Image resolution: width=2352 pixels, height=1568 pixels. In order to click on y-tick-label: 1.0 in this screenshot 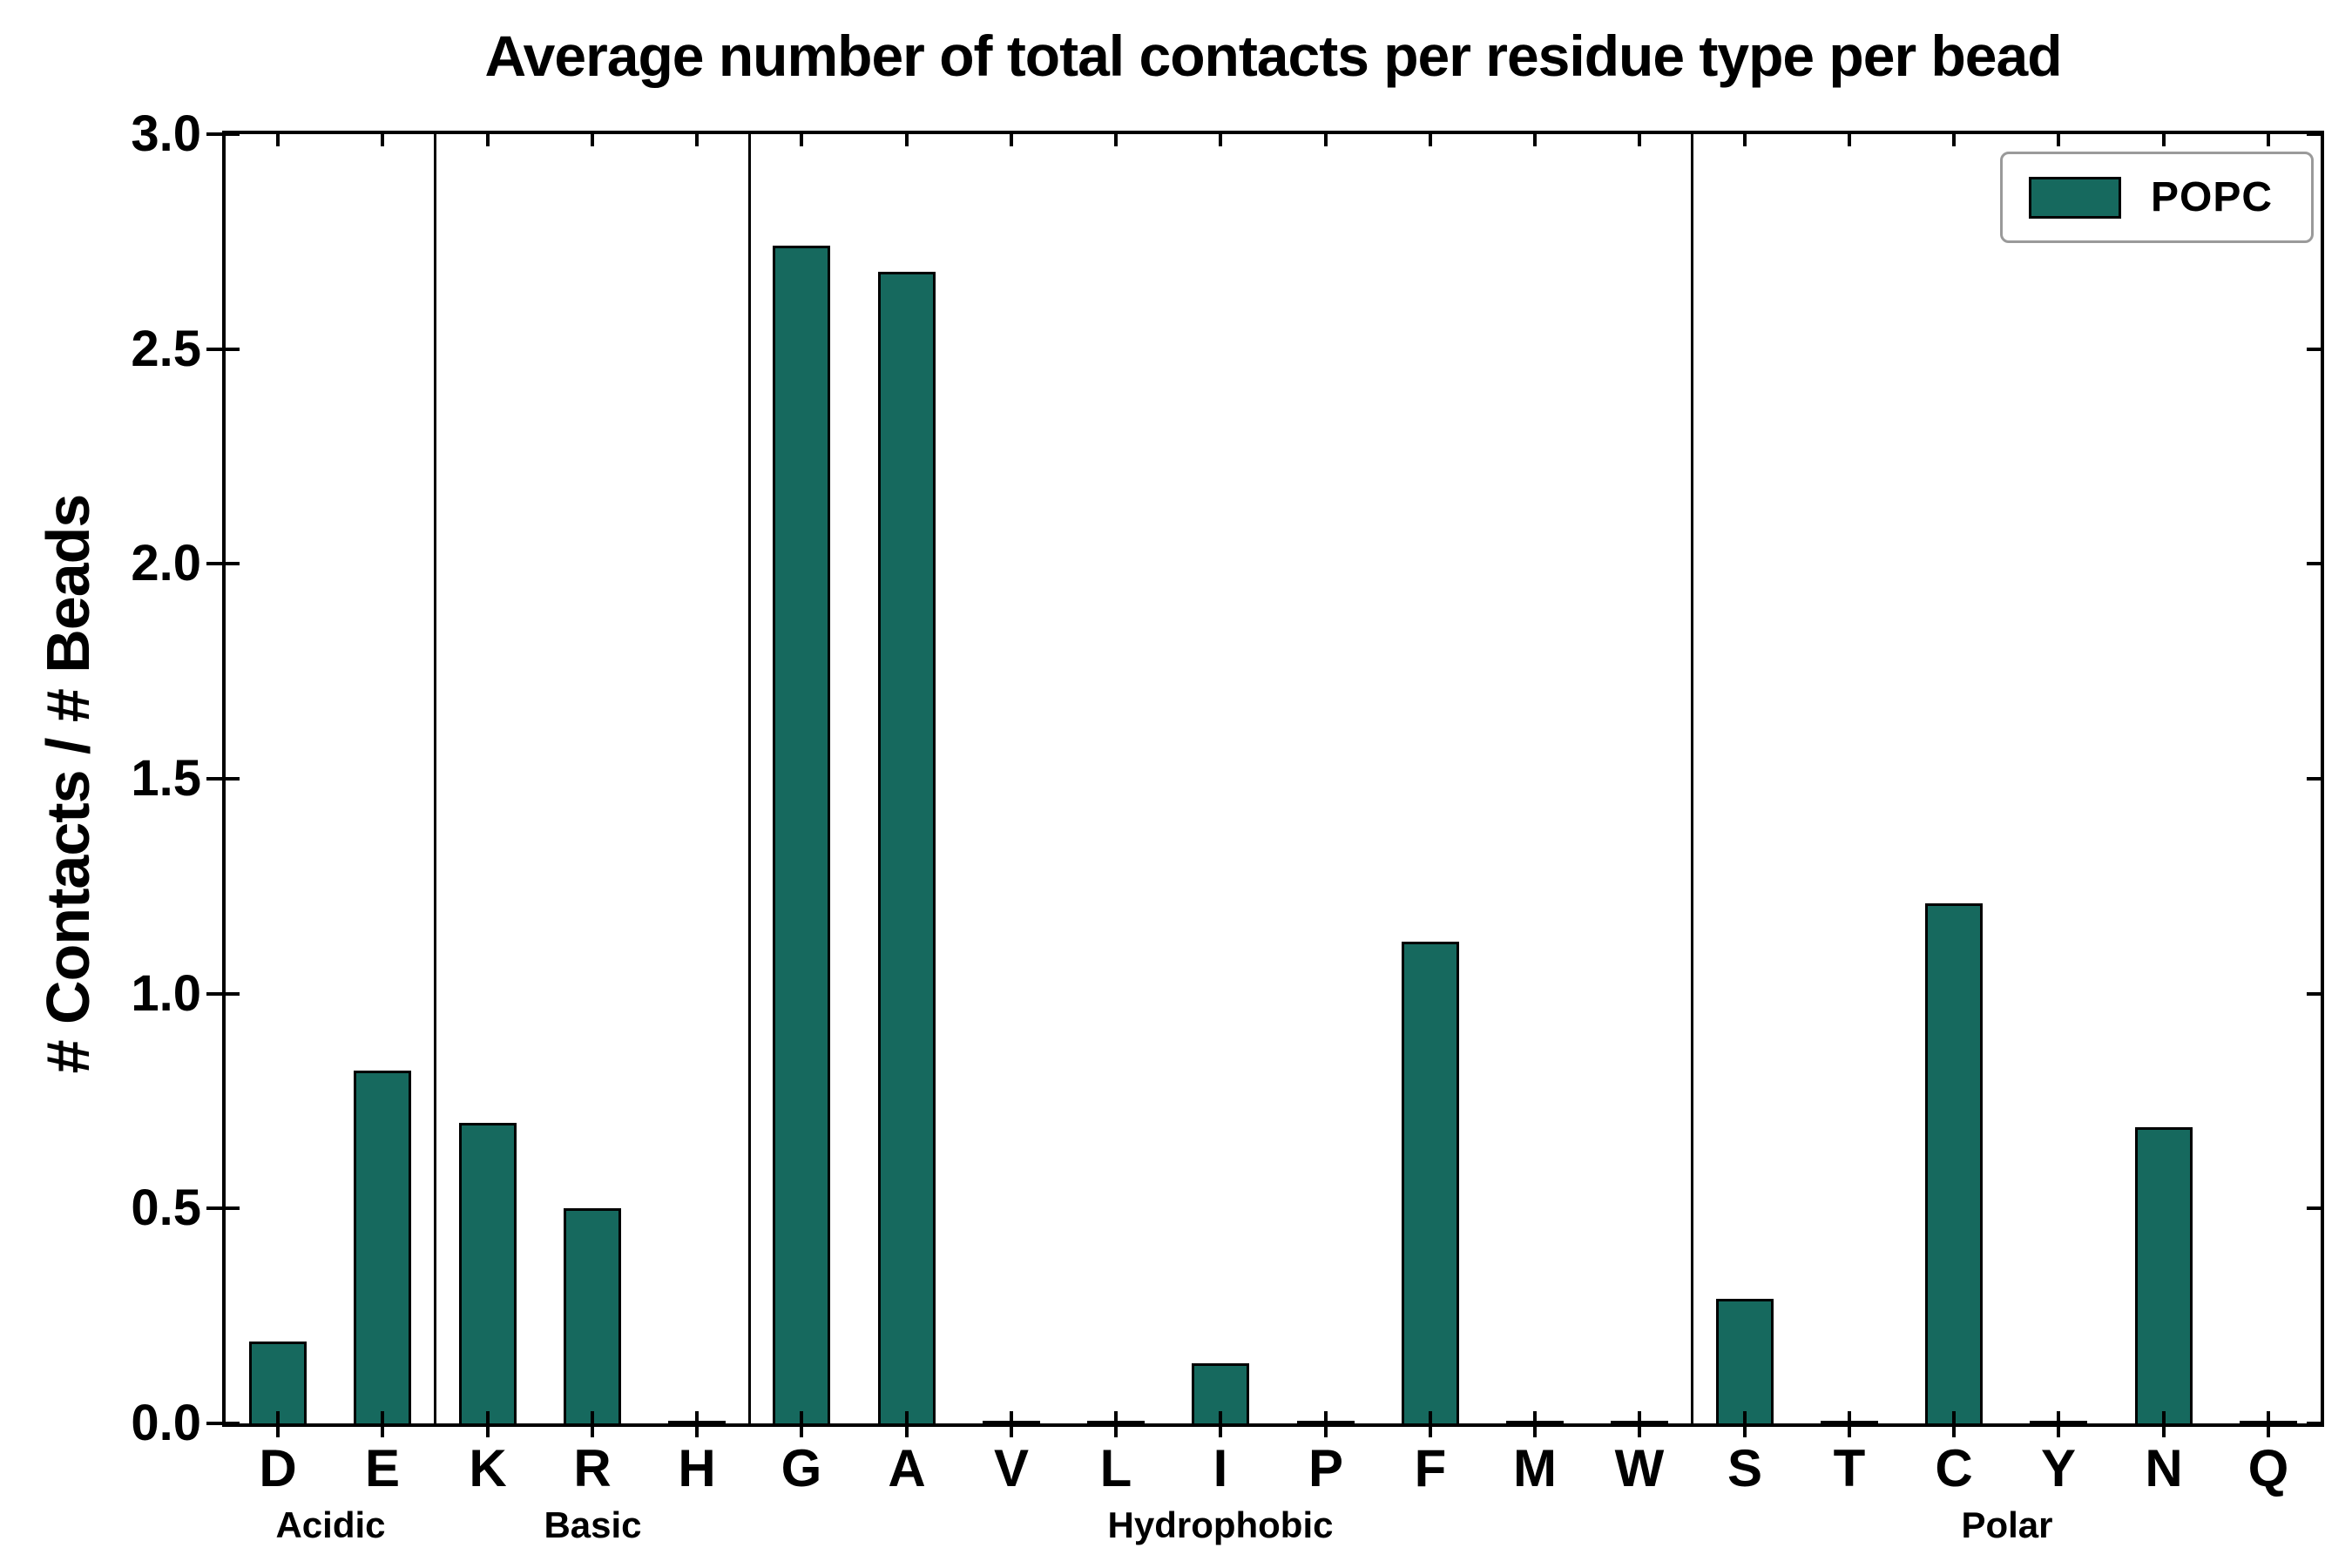, I will do `click(166, 994)`.